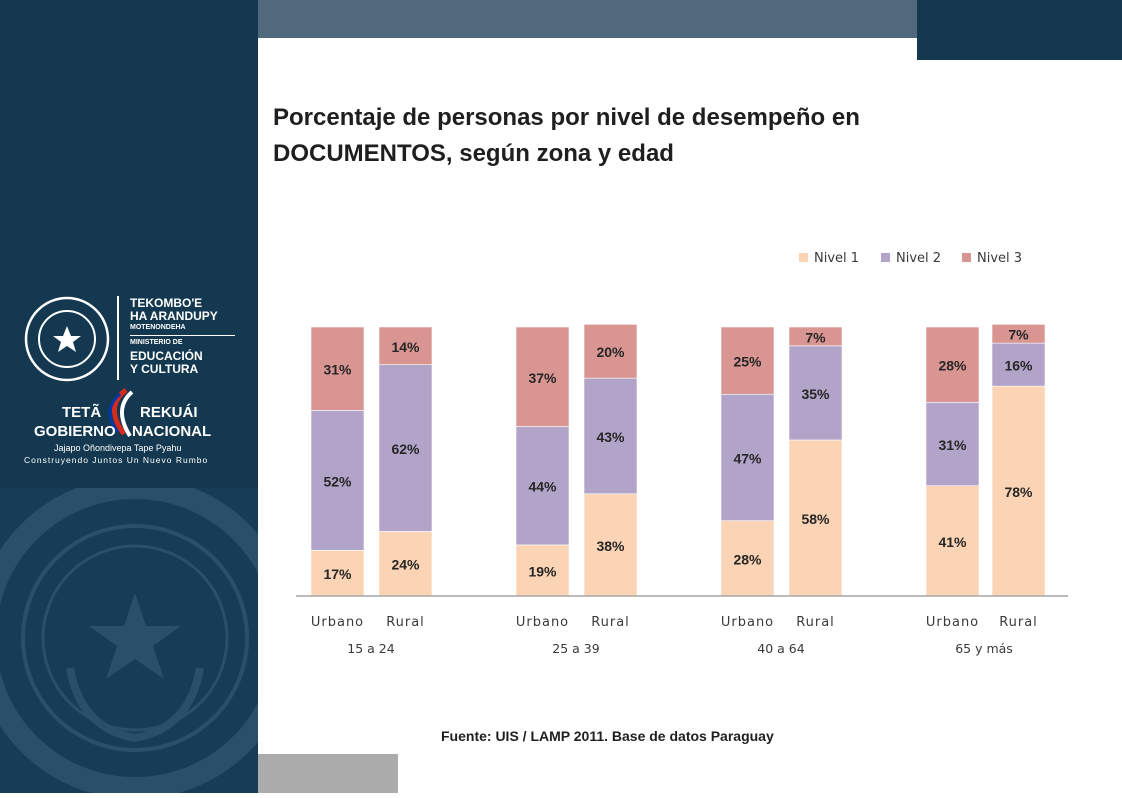  I want to click on data-label: 20%, so click(610, 352).